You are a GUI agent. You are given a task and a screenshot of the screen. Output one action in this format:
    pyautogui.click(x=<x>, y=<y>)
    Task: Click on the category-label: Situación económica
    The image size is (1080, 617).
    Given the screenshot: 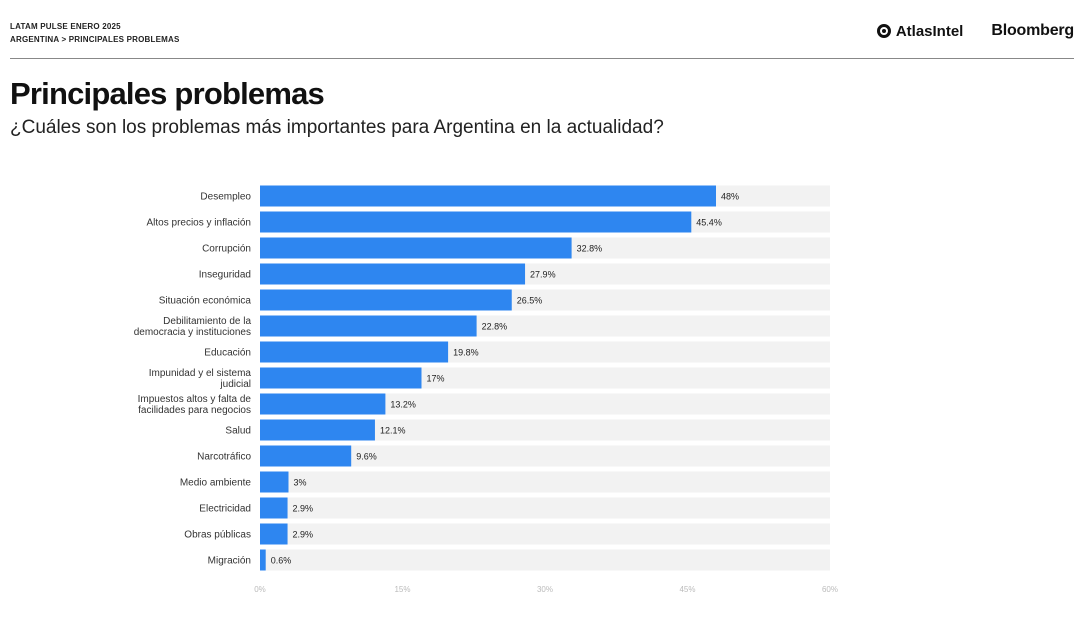 What is the action you would take?
    pyautogui.click(x=205, y=301)
    